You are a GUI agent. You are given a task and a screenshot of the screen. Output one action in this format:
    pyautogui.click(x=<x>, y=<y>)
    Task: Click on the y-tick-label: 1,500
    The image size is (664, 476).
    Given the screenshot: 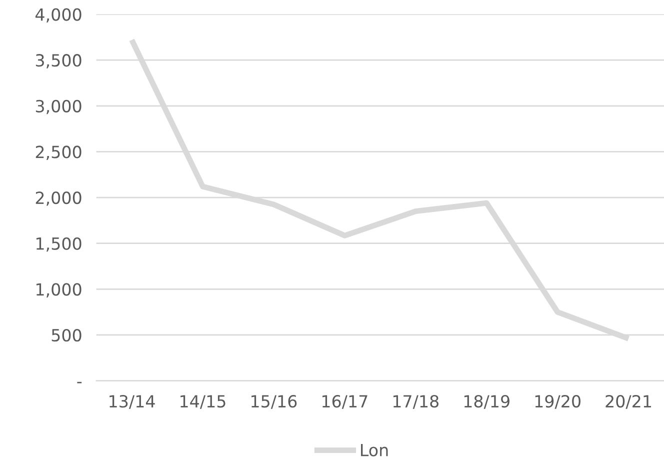 What is the action you would take?
    pyautogui.click(x=59, y=244)
    